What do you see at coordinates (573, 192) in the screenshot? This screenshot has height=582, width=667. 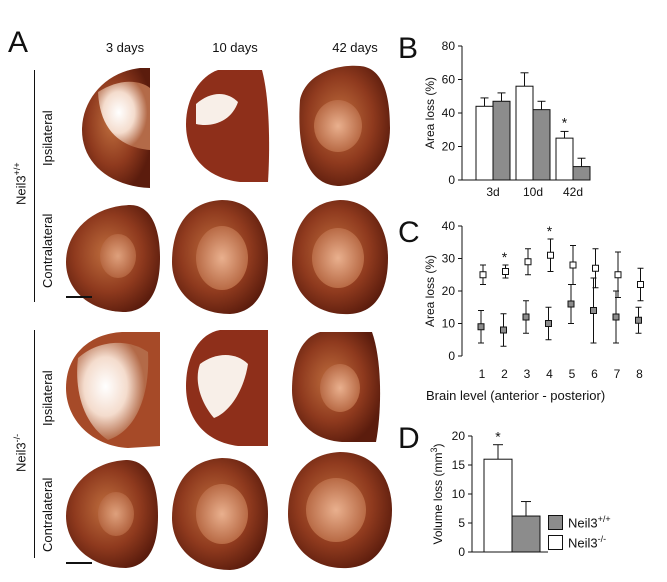 I see `chart-b-x-tick-label: 42d` at bounding box center [573, 192].